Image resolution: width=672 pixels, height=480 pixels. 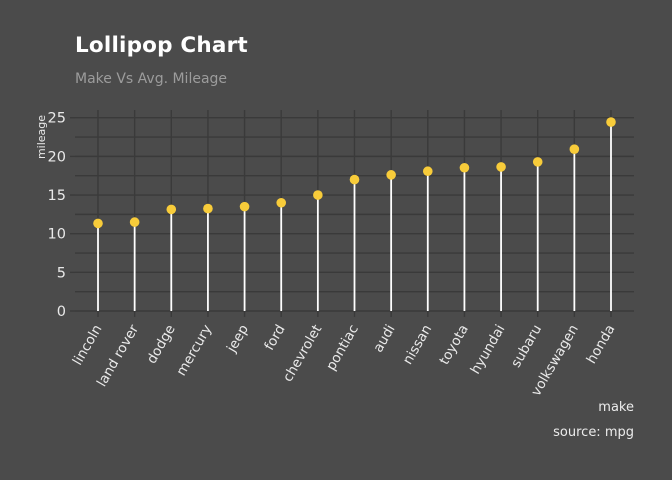 I want to click on x-tick-label: honda, so click(x=600, y=344).